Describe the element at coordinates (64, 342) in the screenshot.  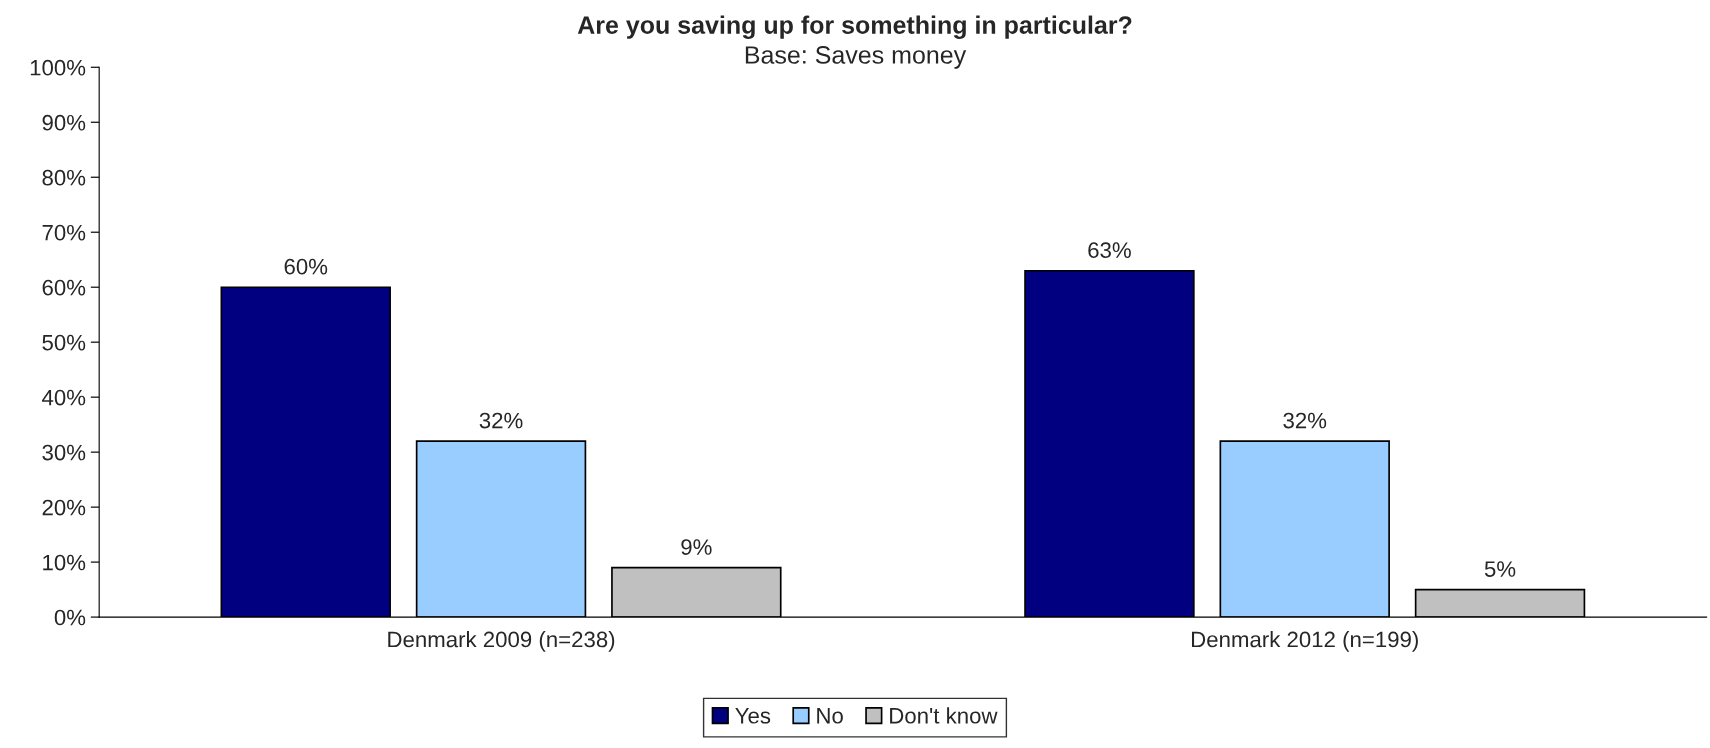
I see `y-tick-label: 50%` at that location.